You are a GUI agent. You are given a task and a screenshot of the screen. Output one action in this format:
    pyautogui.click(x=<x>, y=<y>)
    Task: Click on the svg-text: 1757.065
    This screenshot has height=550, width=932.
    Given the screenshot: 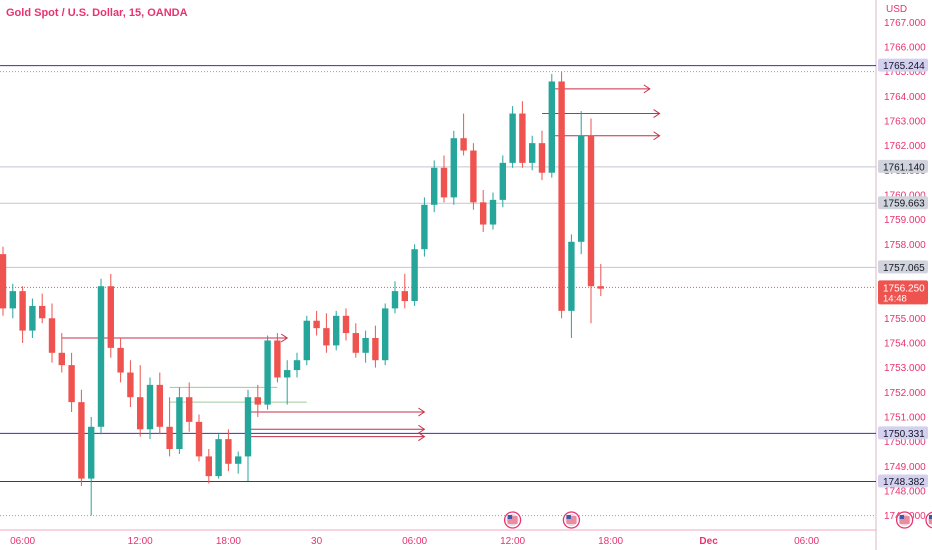 What is the action you would take?
    pyautogui.click(x=904, y=268)
    